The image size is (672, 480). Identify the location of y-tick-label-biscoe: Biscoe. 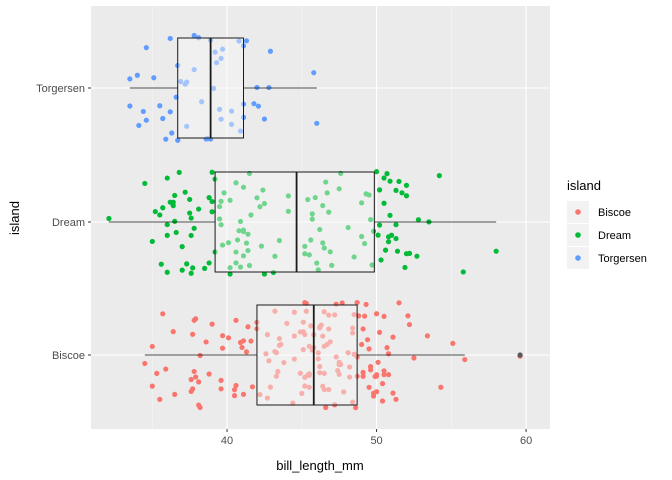
(68, 356).